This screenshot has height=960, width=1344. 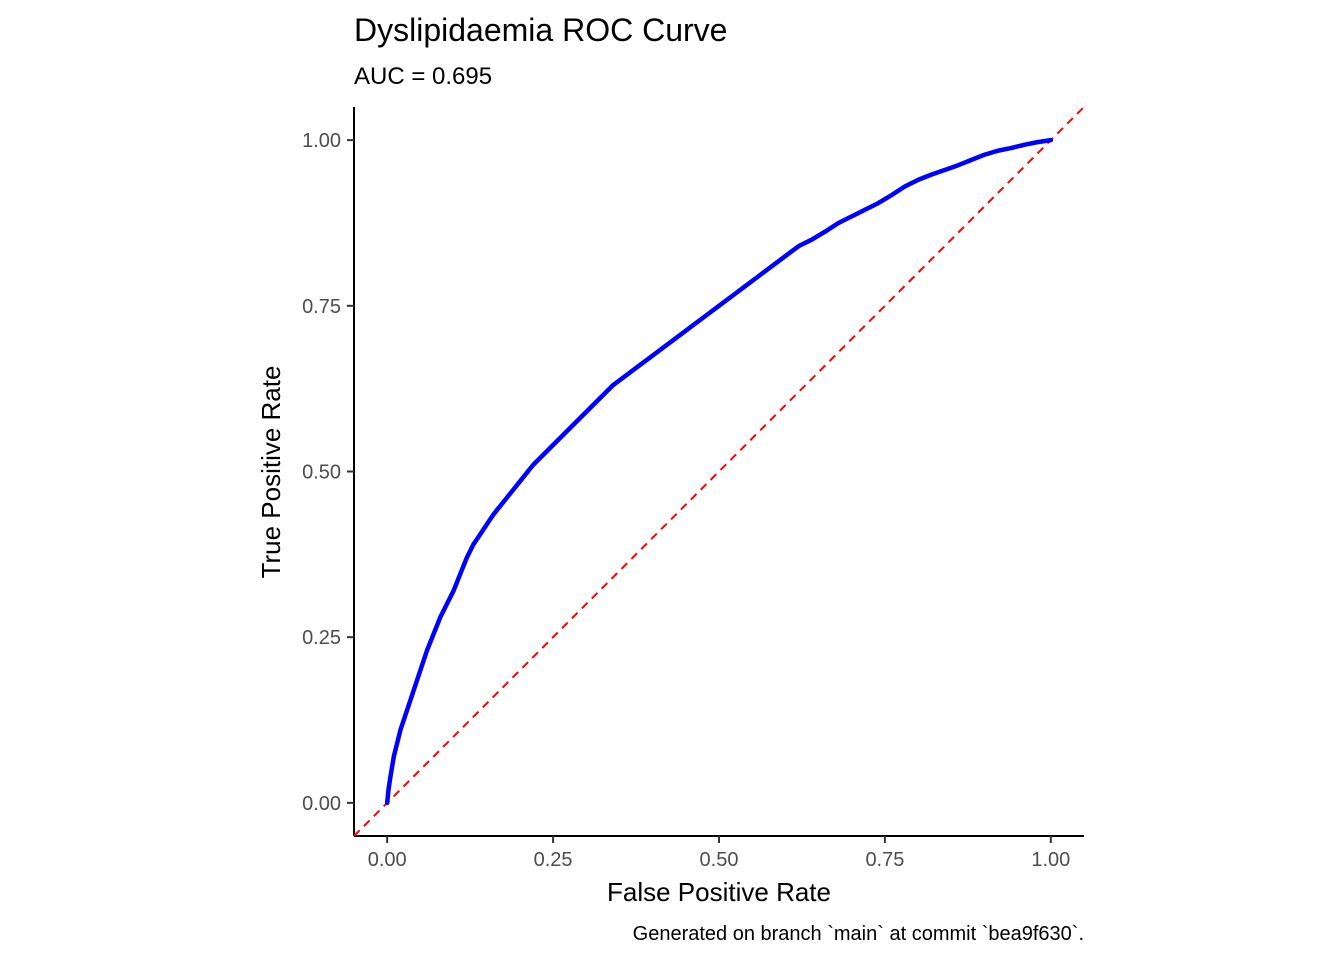 I want to click on x-tick-label: 1.00, so click(x=1050, y=860).